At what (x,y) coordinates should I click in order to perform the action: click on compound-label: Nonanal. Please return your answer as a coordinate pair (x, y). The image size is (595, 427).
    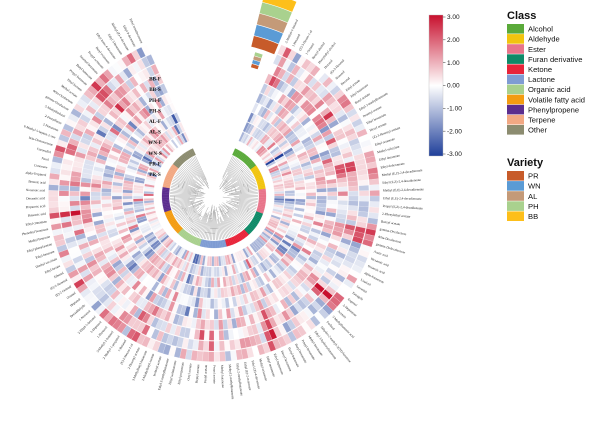
    Looking at the image, I should click on (340, 75).